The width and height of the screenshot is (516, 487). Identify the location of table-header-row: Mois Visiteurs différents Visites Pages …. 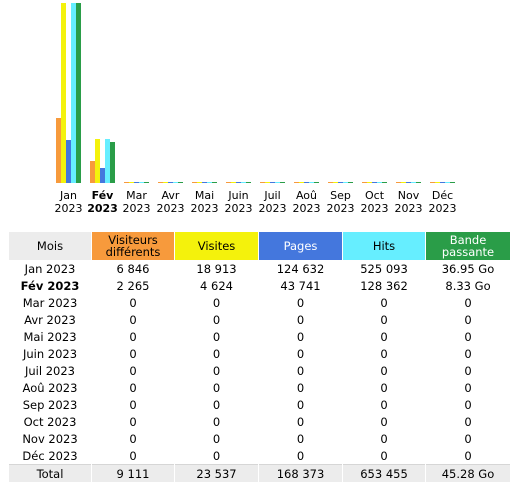
(259, 246).